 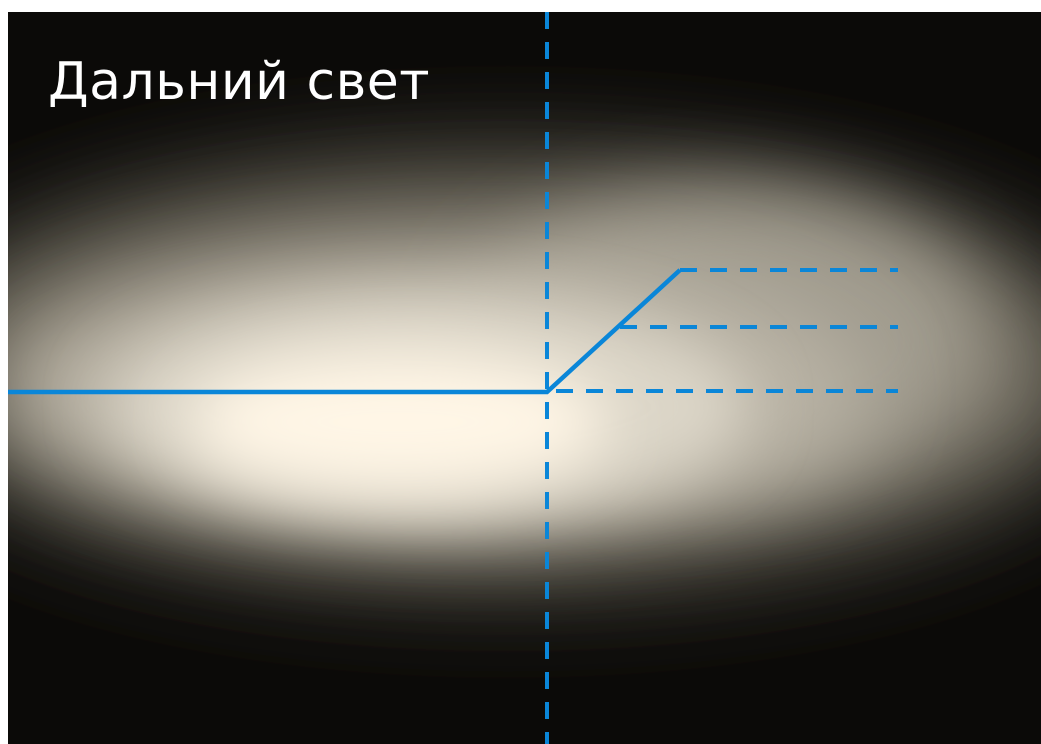 What do you see at coordinates (345, 331) in the screenshot?
I see `beam-cutoff-line` at bounding box center [345, 331].